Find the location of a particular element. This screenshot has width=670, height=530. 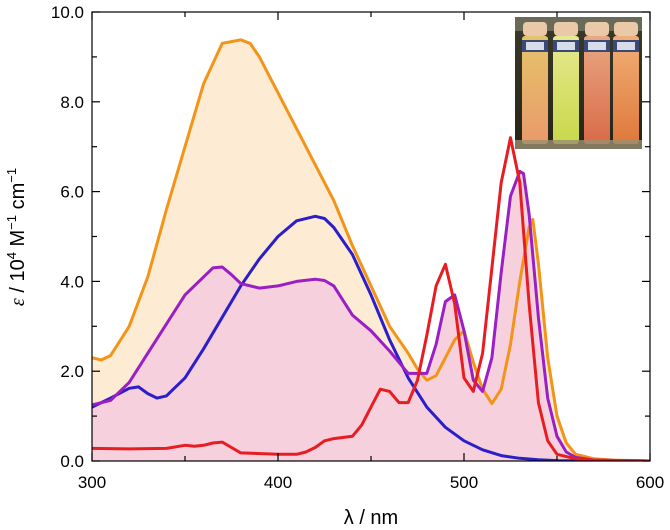

y-axis-title-exponent-3: −1 is located at coordinates (11, 175).